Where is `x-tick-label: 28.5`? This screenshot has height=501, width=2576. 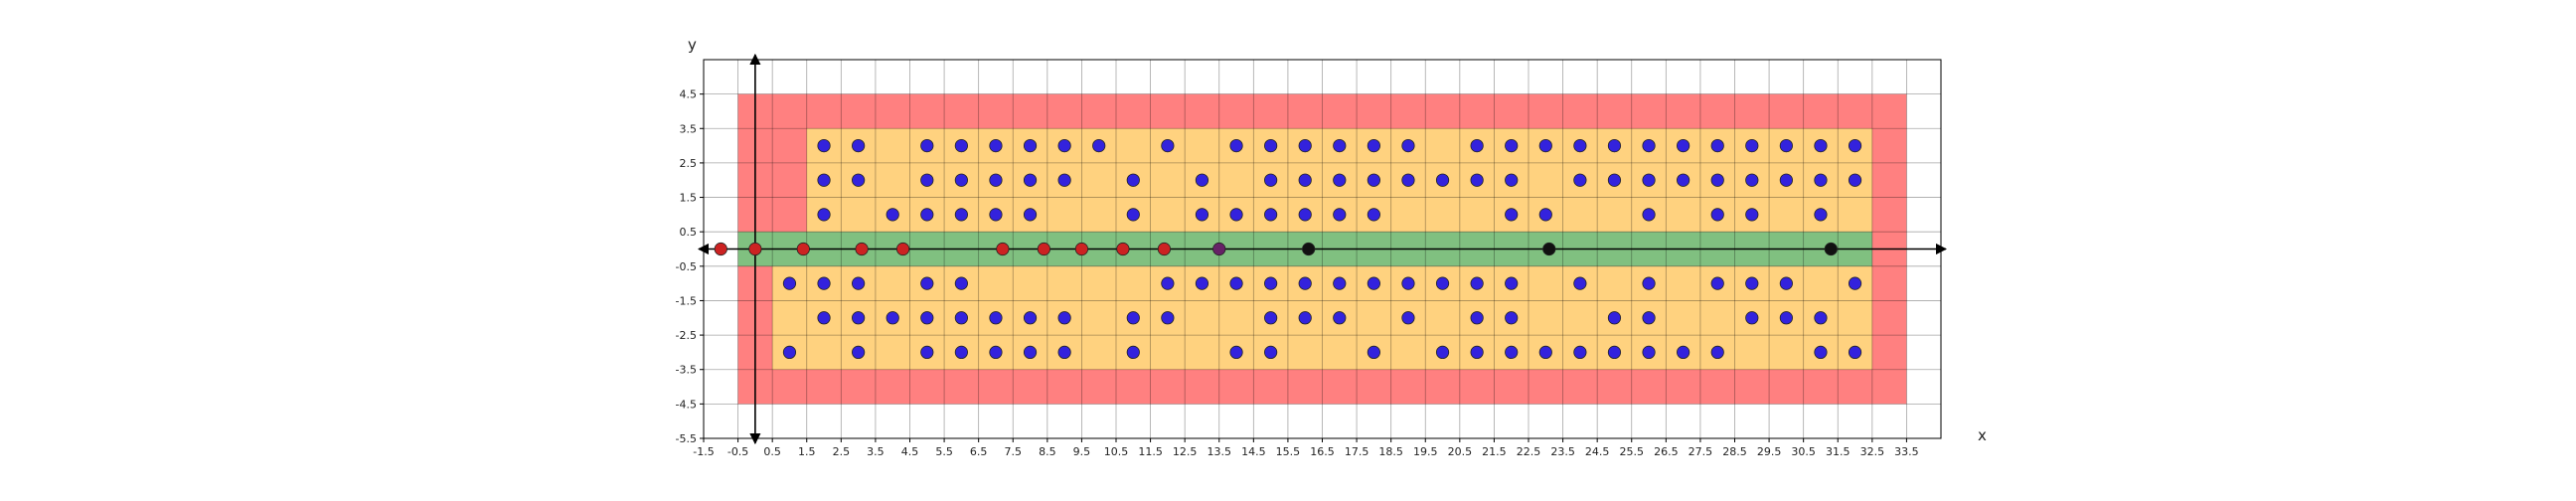 x-tick-label: 28.5 is located at coordinates (1734, 451).